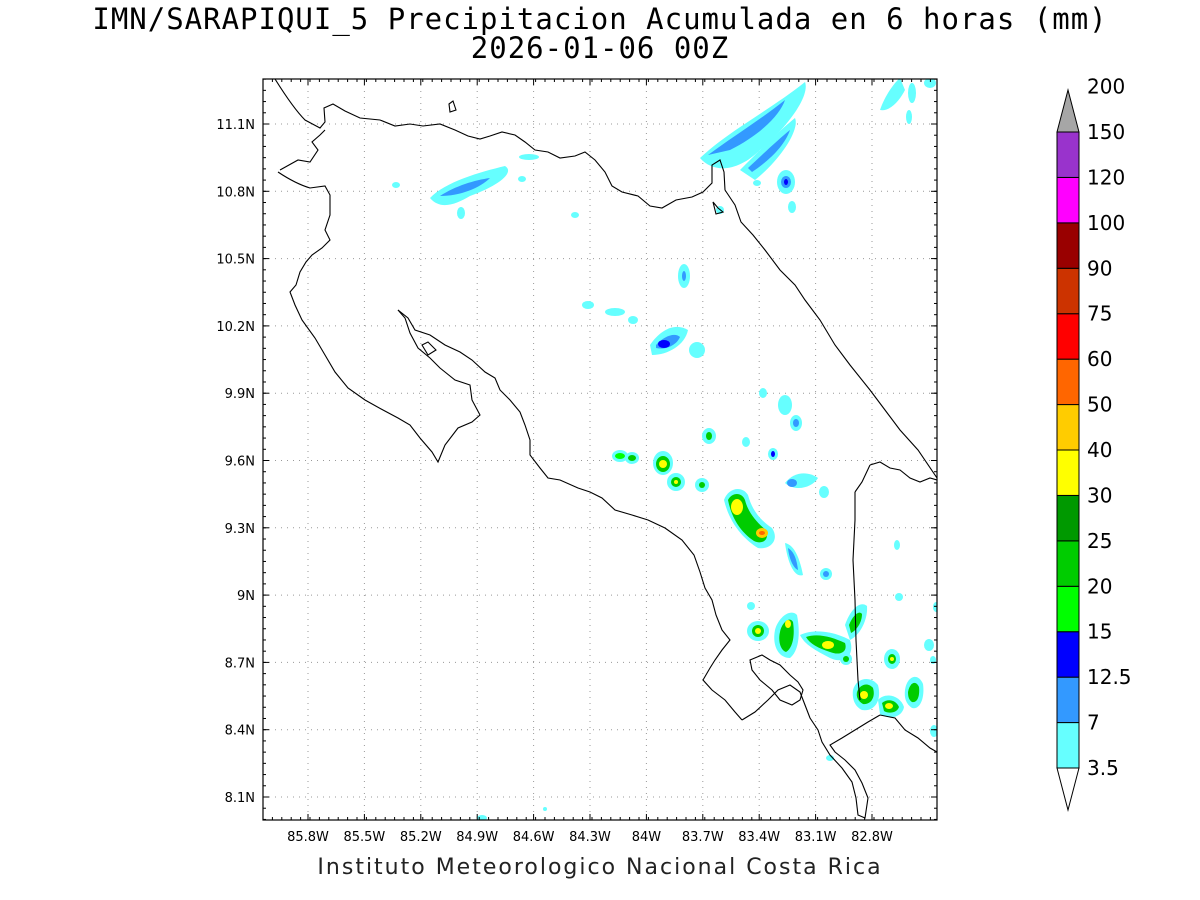 The height and width of the screenshot is (900, 1200). Describe the element at coordinates (240, 731) in the screenshot. I see `y-tick-label: 8.4N` at that location.